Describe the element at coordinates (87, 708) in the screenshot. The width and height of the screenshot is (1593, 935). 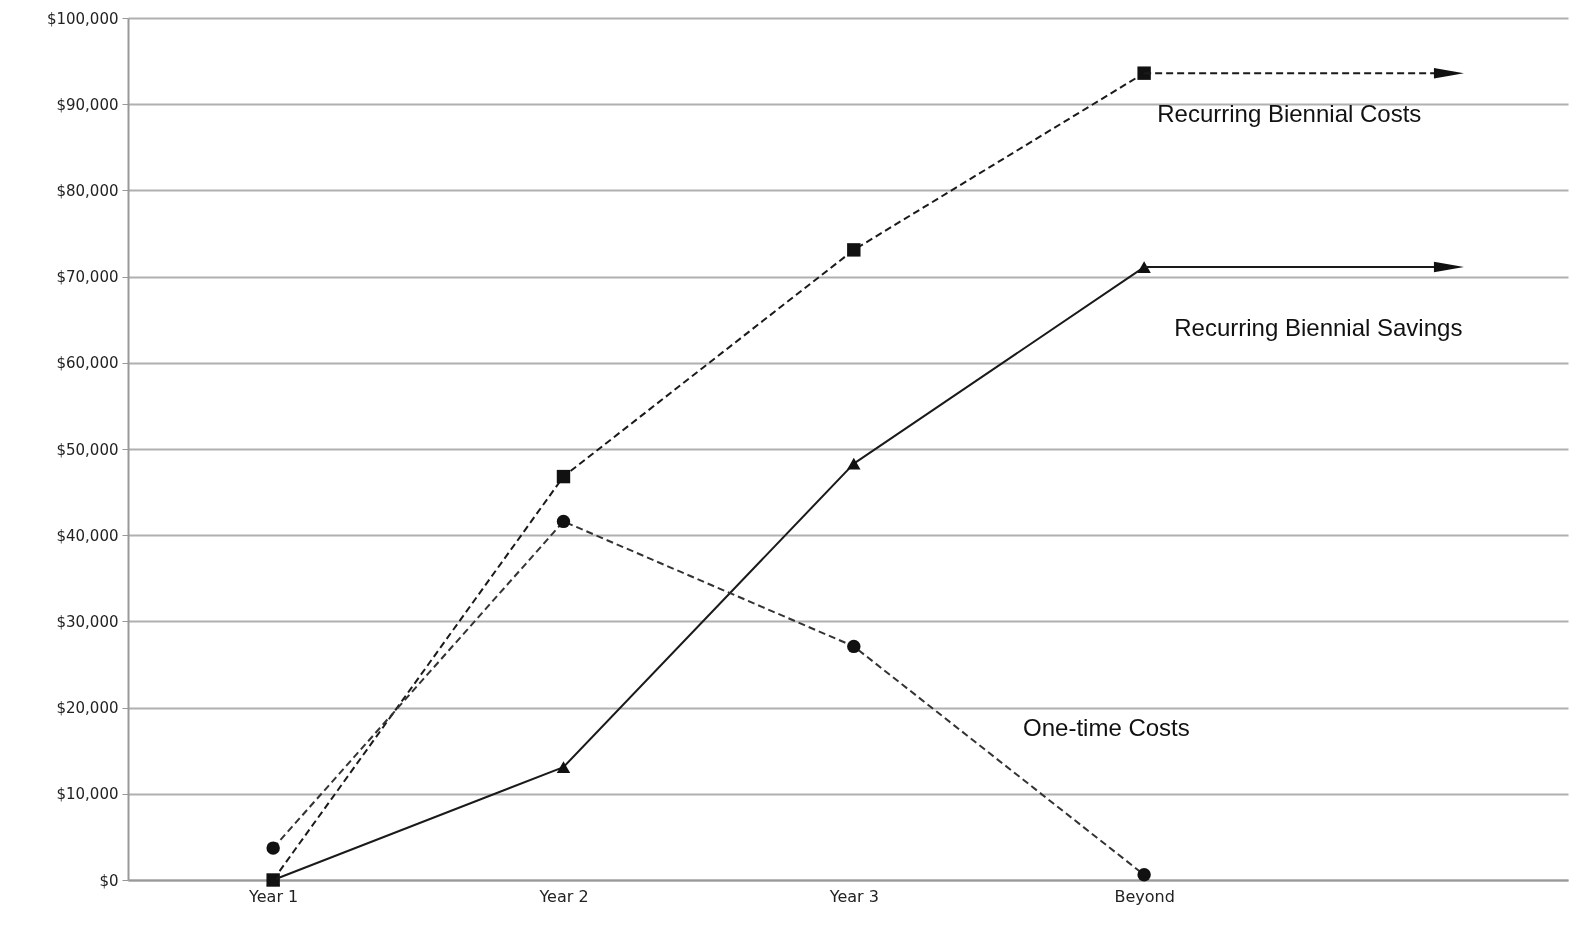
I see `y-tick-label: $20,000` at that location.